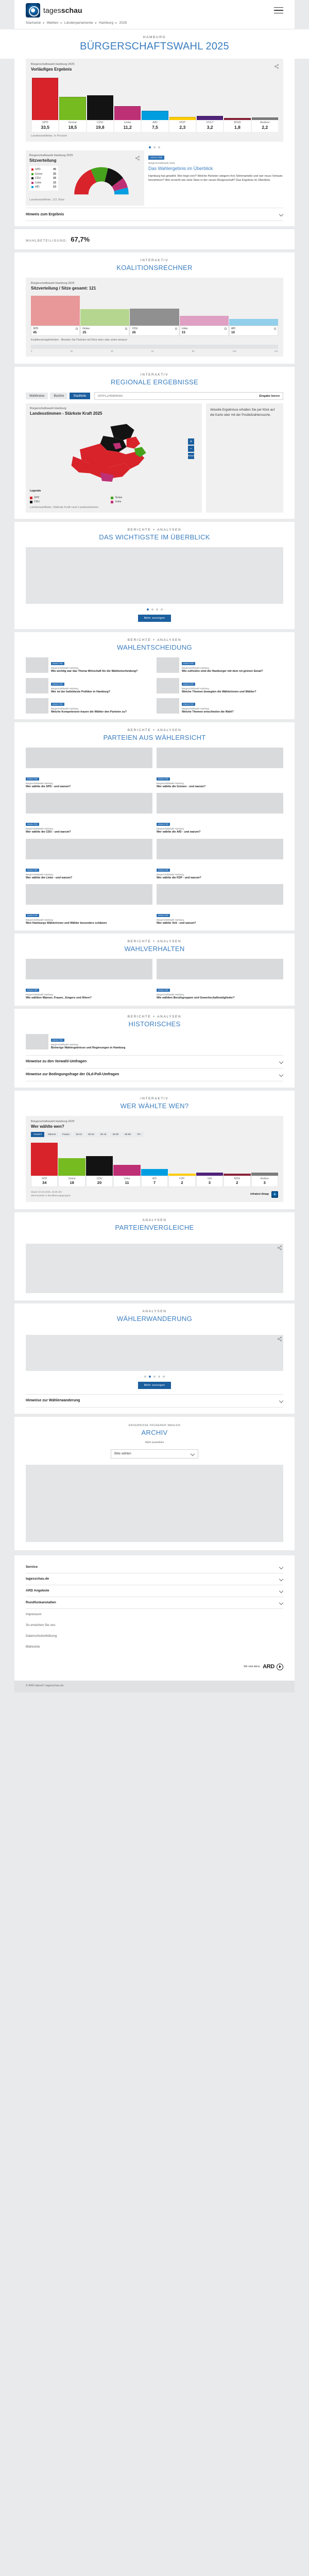 This screenshot has width=309, height=2576. I want to click on www-bar-grüne, so click(71, 1167).